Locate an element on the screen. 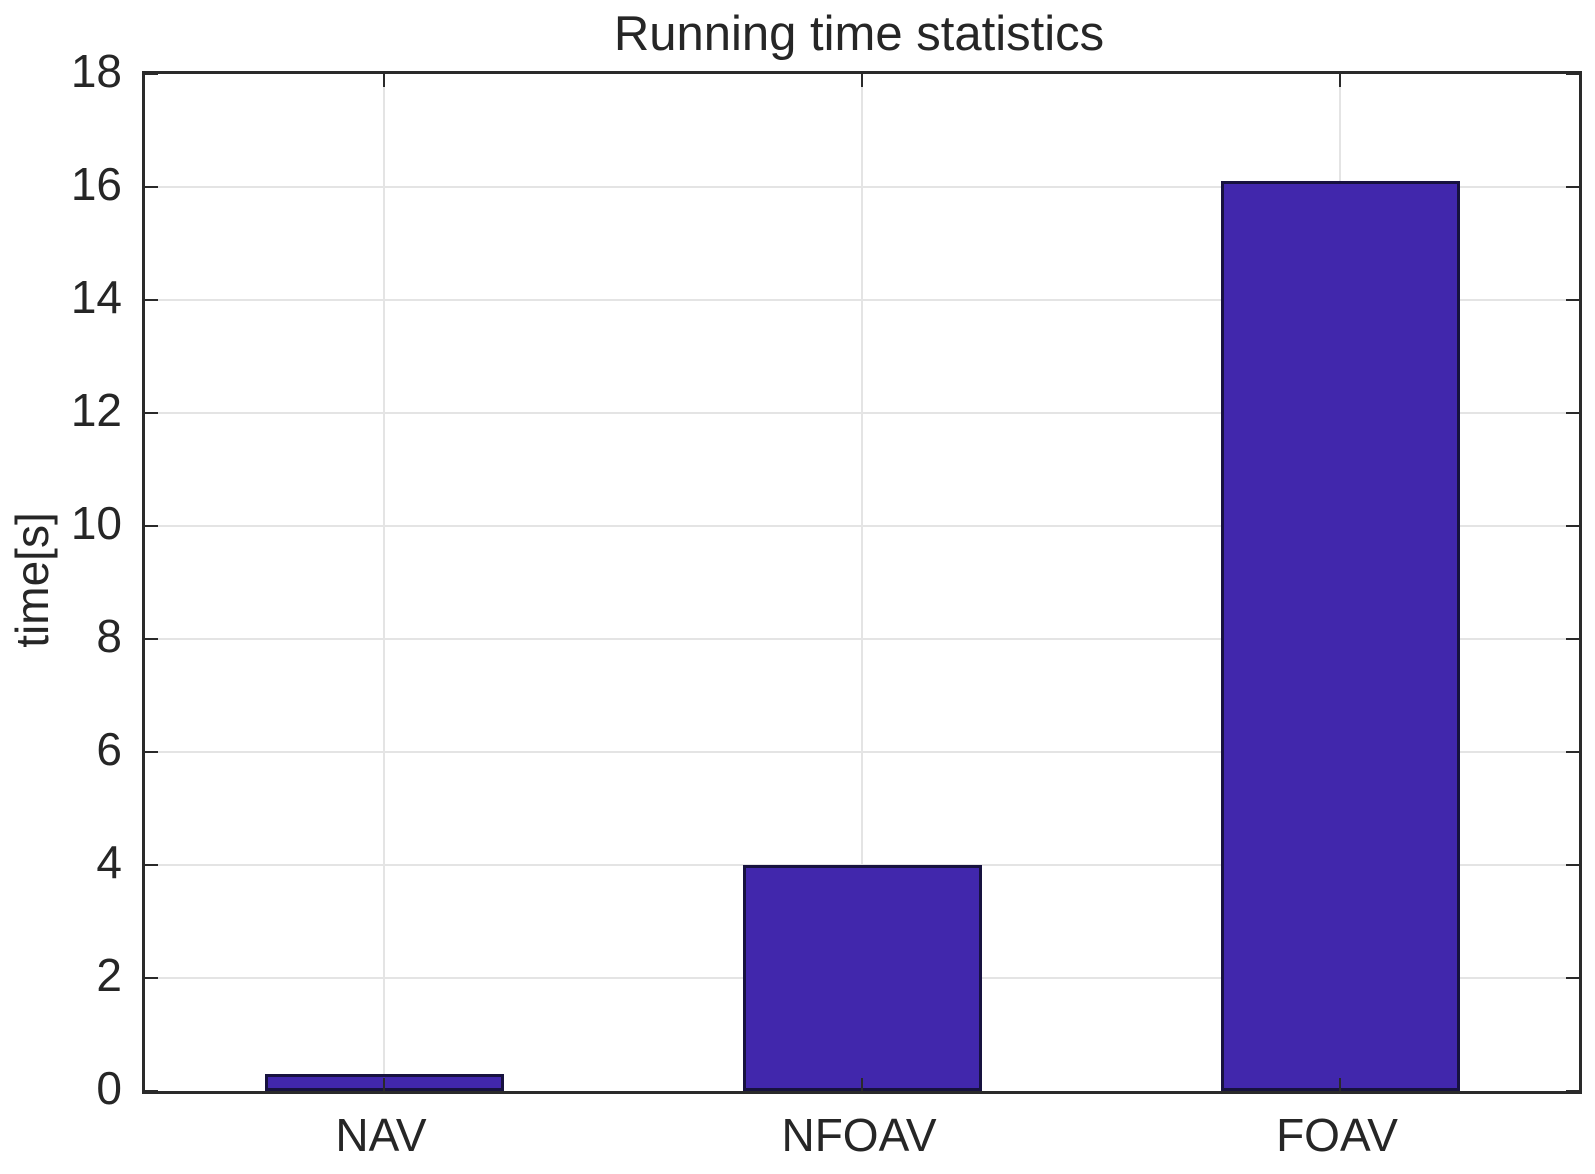 The image size is (1595, 1174). x-tick-label: NFOAV is located at coordinates (859, 1135).